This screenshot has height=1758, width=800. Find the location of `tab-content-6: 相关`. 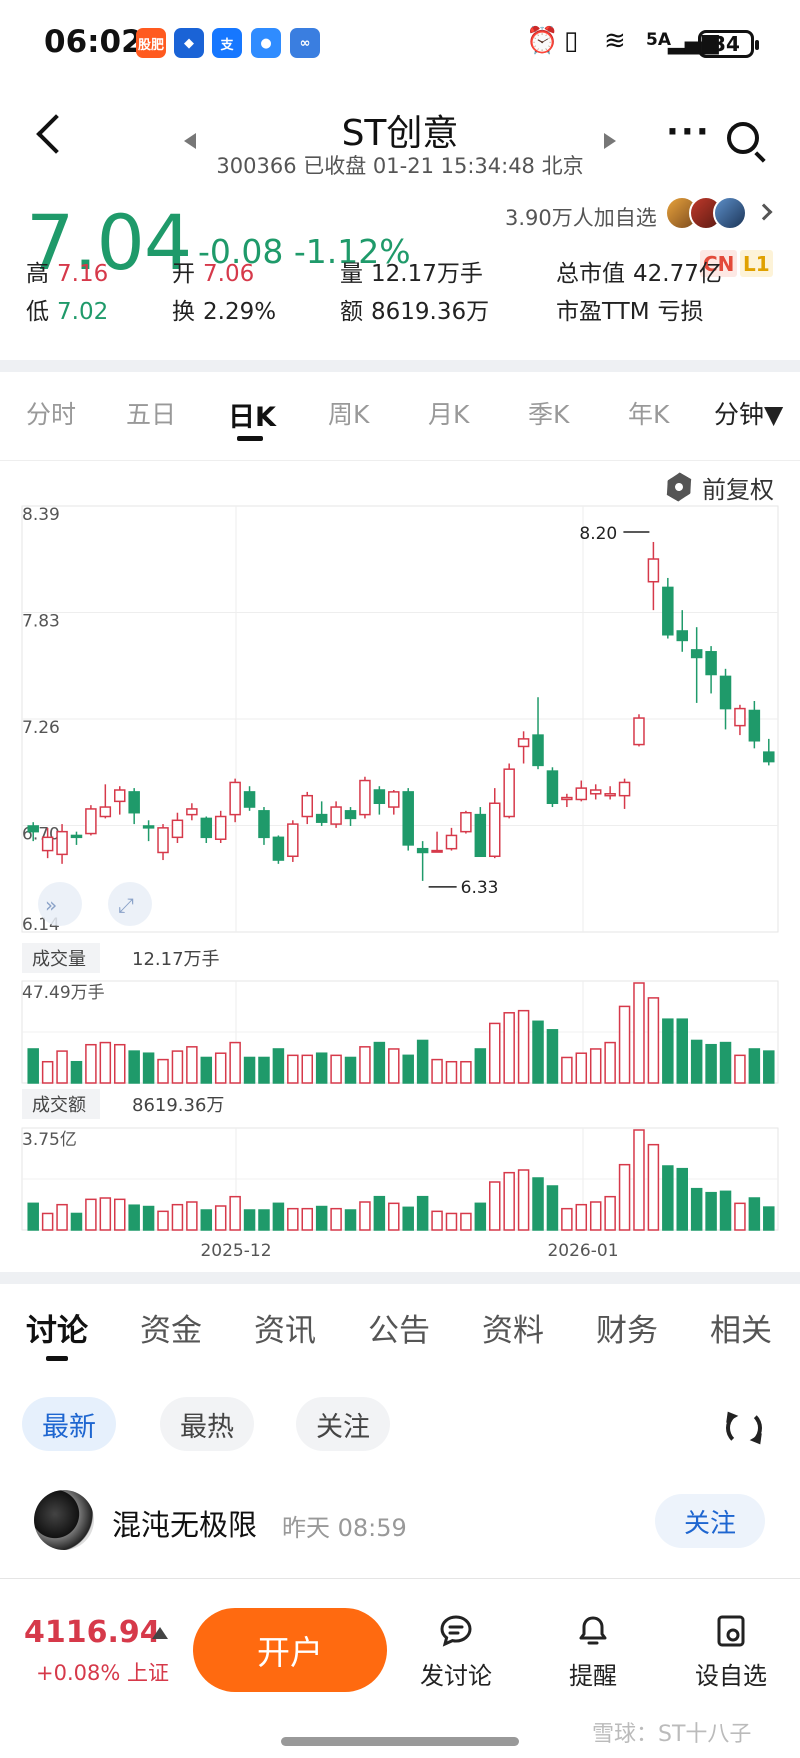

tab-content-6: 相关 is located at coordinates (741, 1331).